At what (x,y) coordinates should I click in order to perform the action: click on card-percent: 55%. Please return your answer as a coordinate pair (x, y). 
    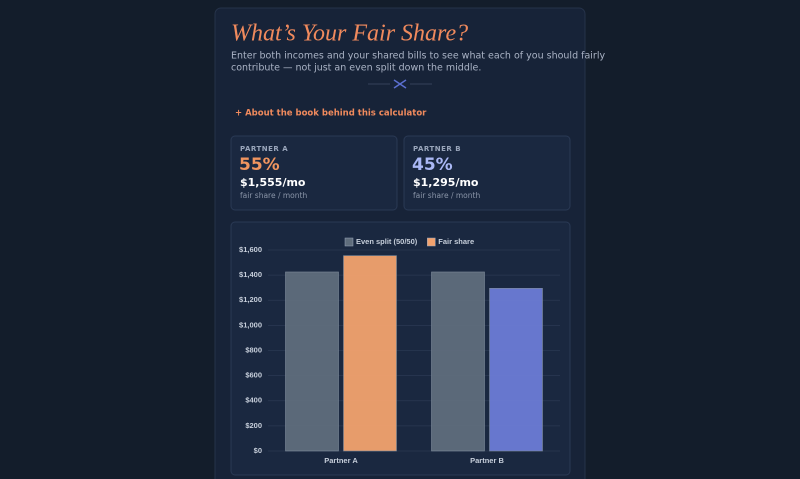
    Looking at the image, I should click on (259, 165).